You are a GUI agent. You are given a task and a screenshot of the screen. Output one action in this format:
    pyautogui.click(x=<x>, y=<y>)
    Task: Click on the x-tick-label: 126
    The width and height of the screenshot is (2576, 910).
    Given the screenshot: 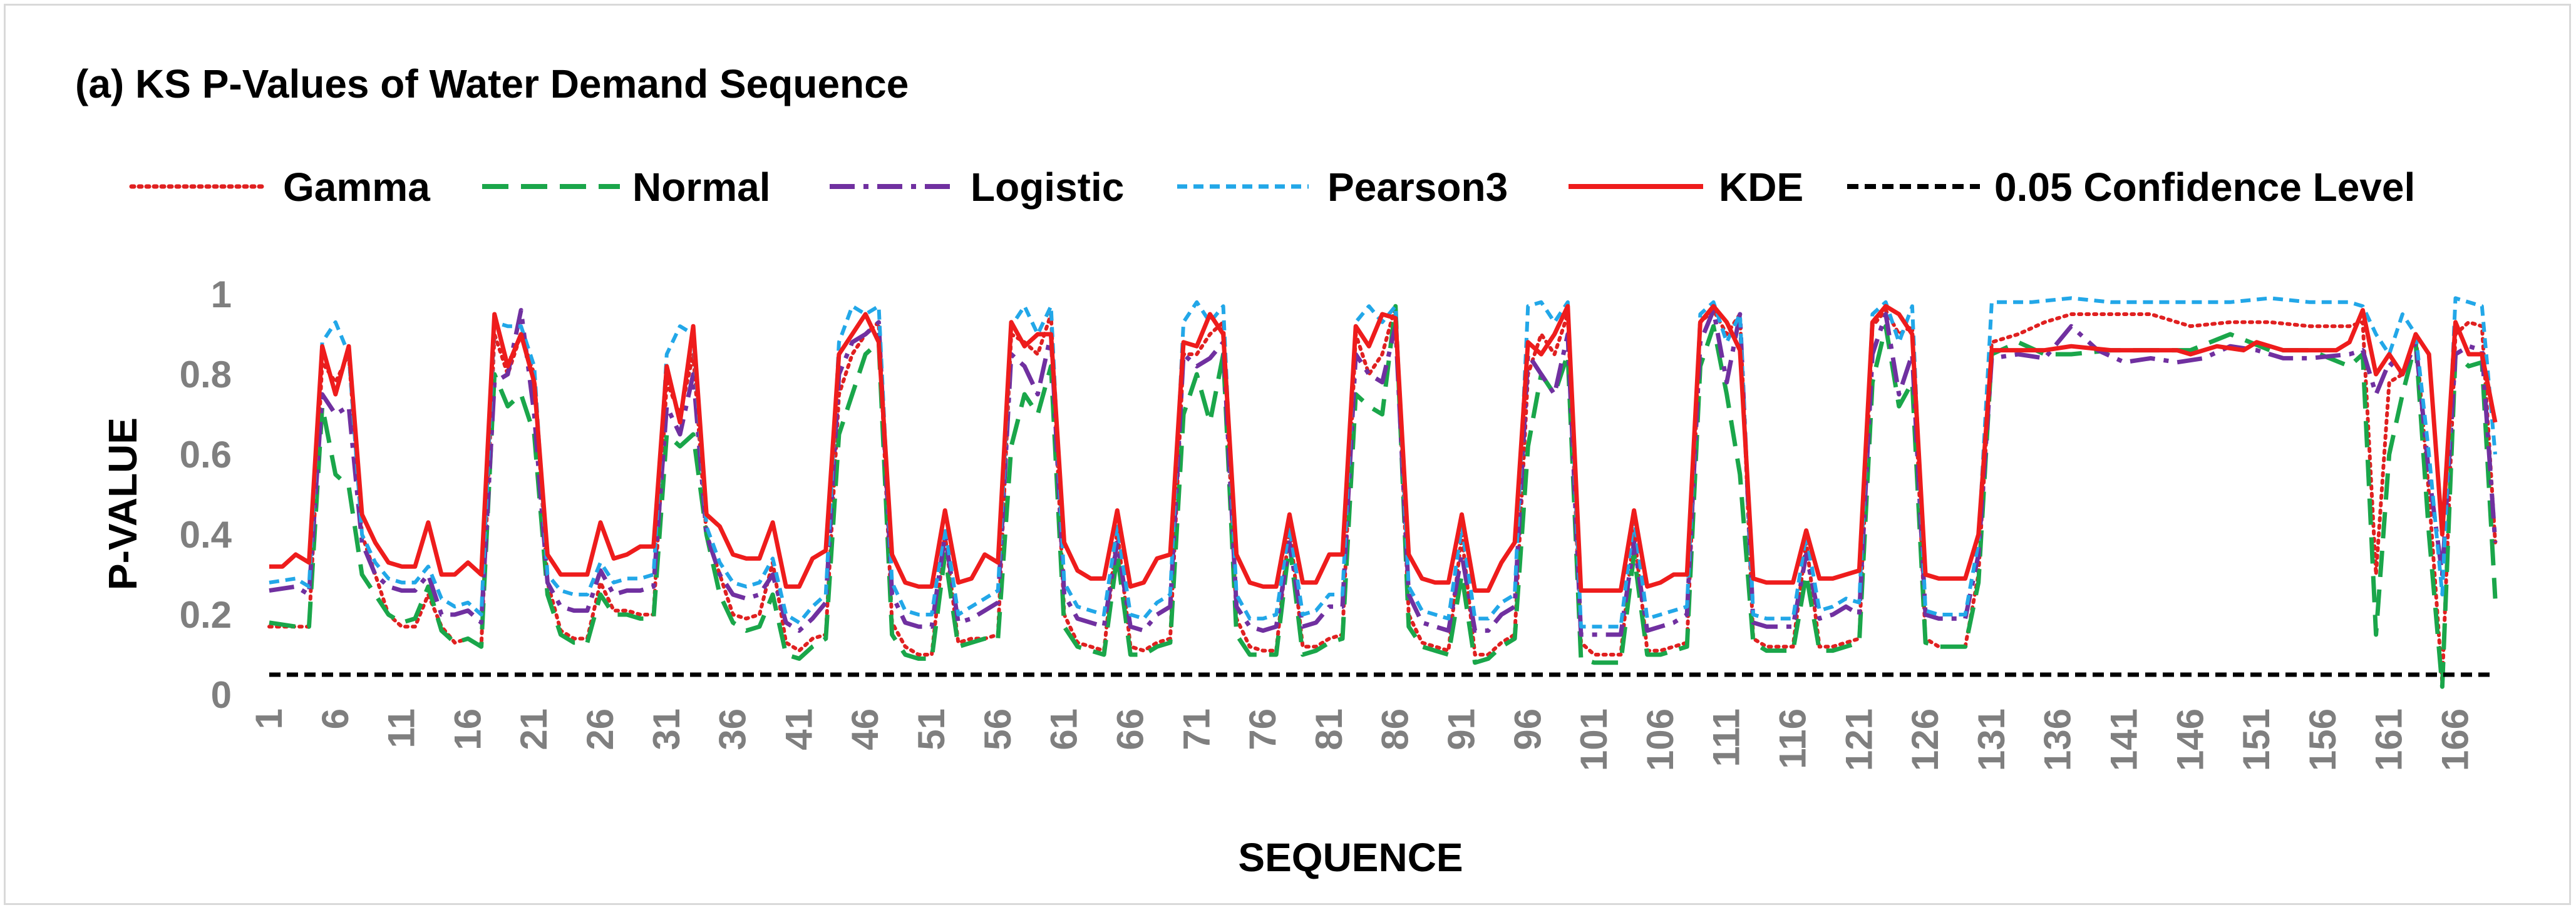 What is the action you would take?
    pyautogui.click(x=1925, y=739)
    